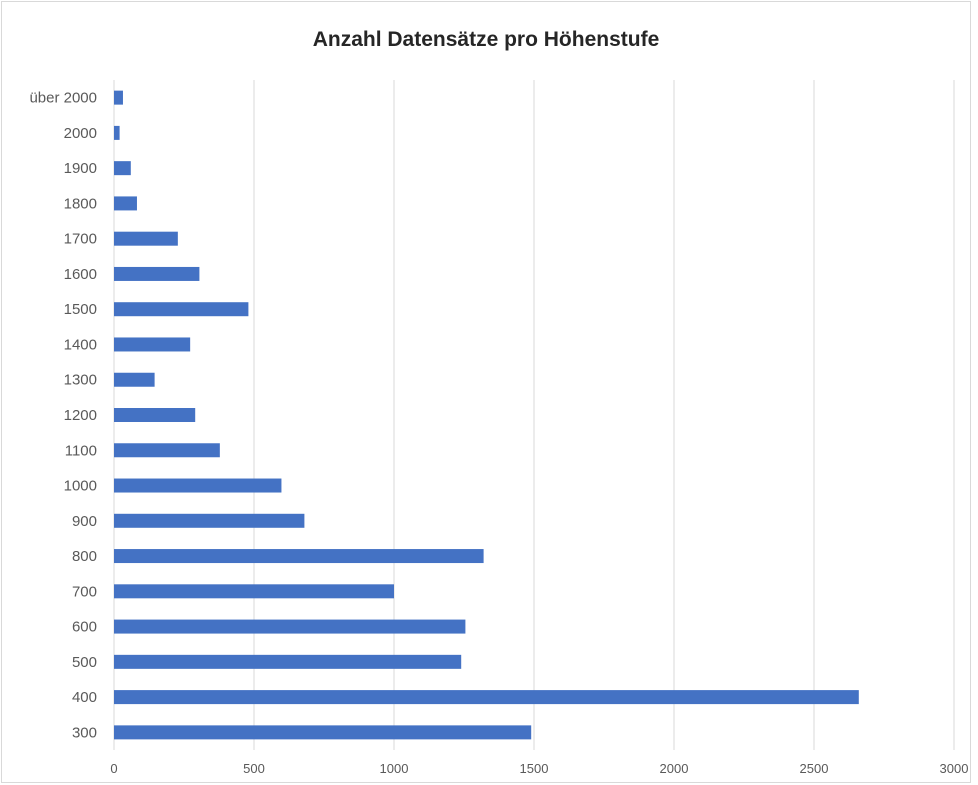 The width and height of the screenshot is (978, 785). I want to click on y-category-label: 800, so click(84, 556).